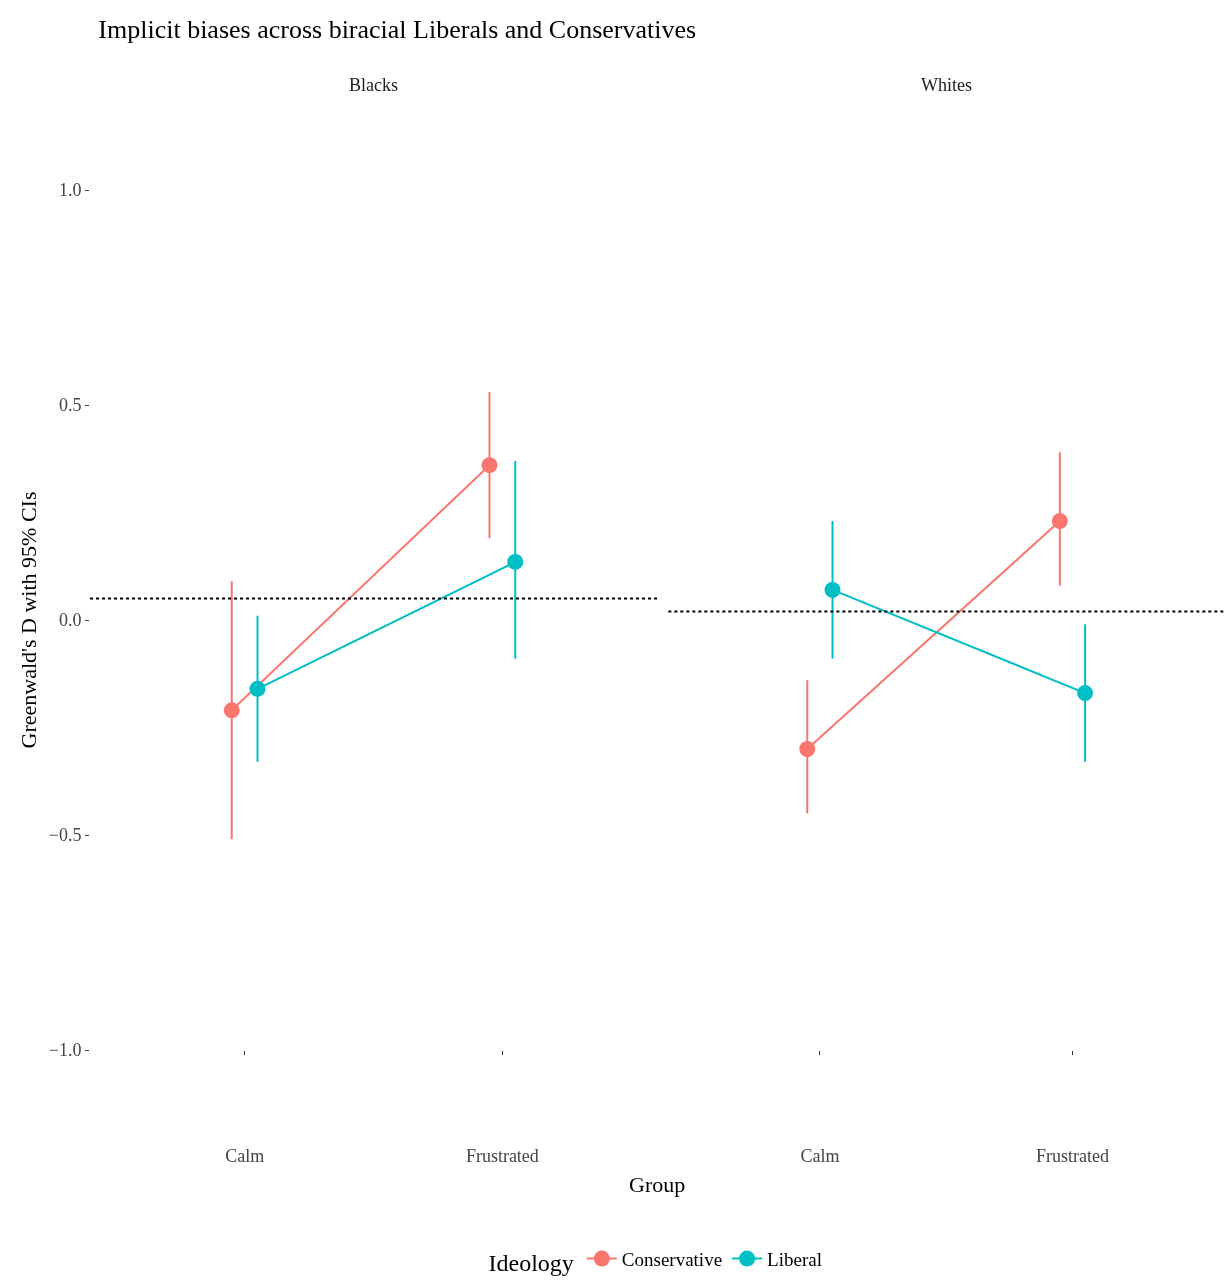  I want to click on y-tick-label: −1.0, so click(65, 1050).